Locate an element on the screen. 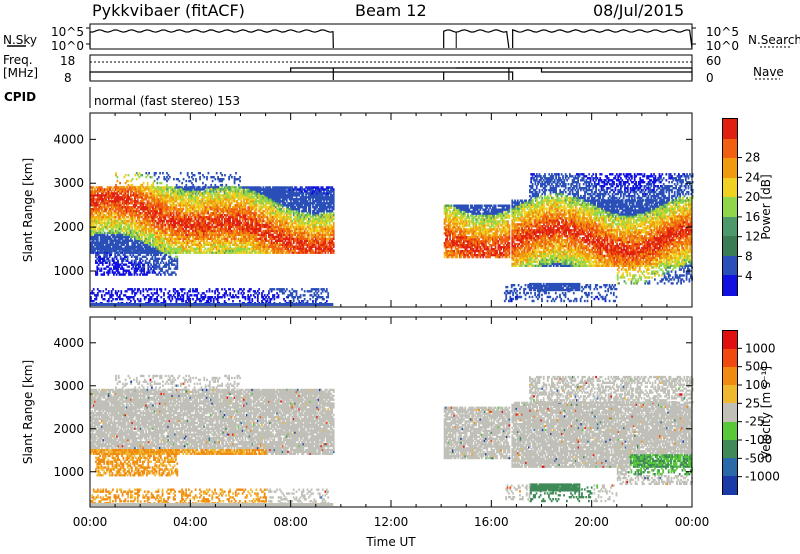 The height and width of the screenshot is (554, 800). nsky-label: N.Sky is located at coordinates (20, 40).